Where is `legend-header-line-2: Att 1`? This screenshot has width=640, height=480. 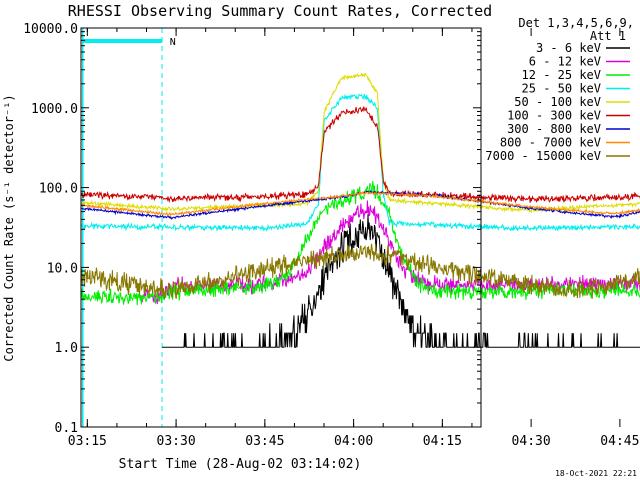
legend-header-line-2: Att 1 is located at coordinates (608, 36).